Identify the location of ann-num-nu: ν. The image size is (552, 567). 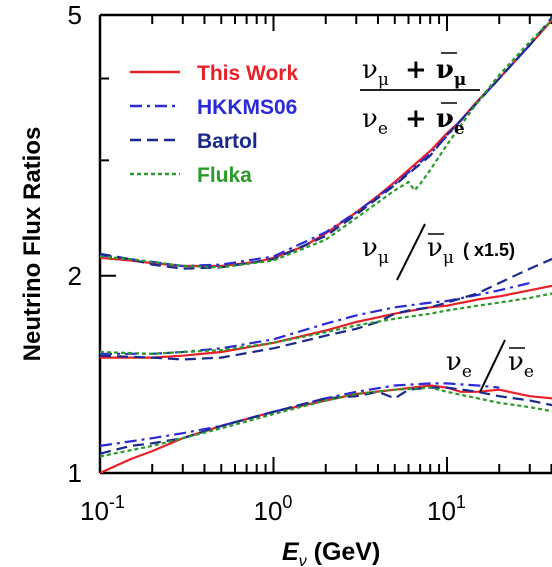
(370, 70).